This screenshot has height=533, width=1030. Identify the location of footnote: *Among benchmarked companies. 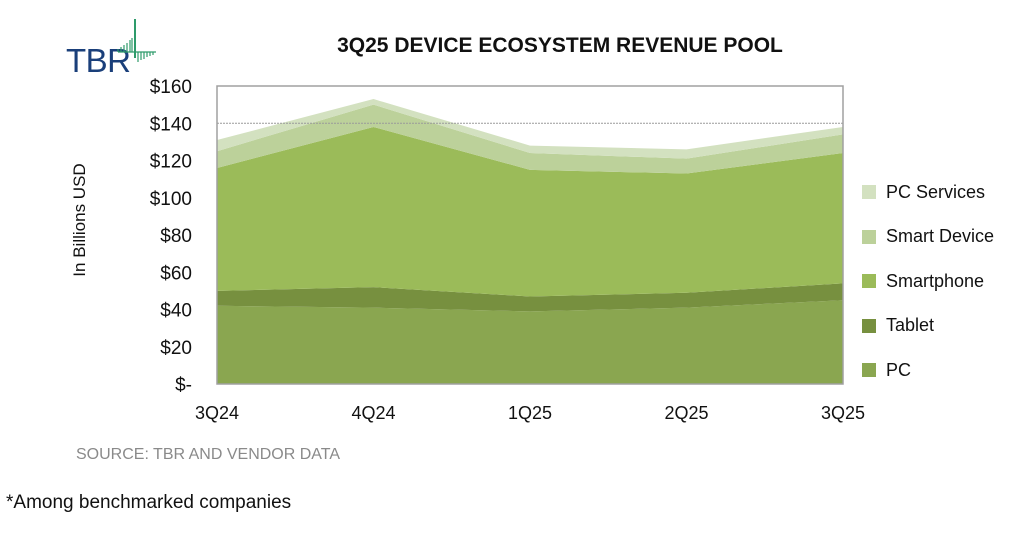
(149, 502).